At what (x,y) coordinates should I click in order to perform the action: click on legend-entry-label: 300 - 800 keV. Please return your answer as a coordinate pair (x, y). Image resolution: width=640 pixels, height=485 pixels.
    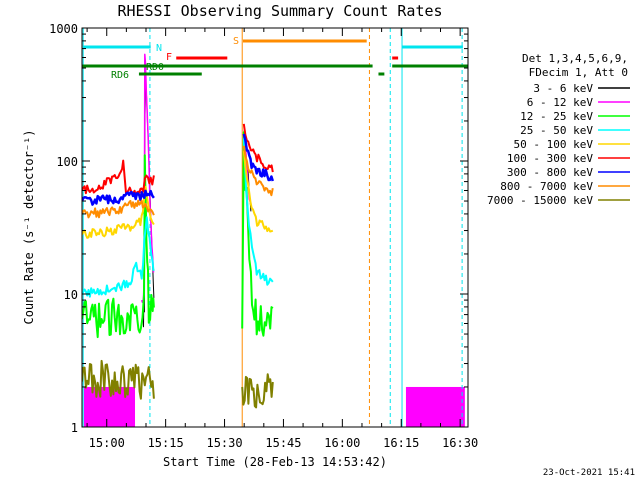
    Looking at the image, I should click on (550, 172).